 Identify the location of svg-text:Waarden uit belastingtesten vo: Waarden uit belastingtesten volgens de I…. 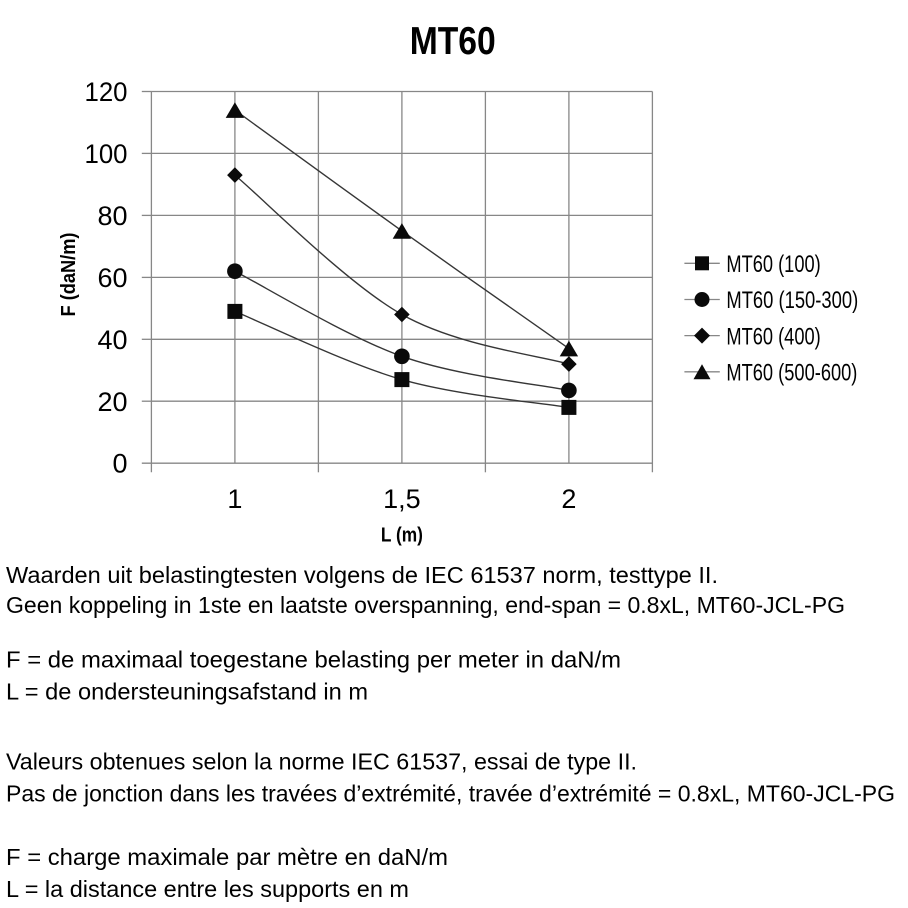
(362, 575).